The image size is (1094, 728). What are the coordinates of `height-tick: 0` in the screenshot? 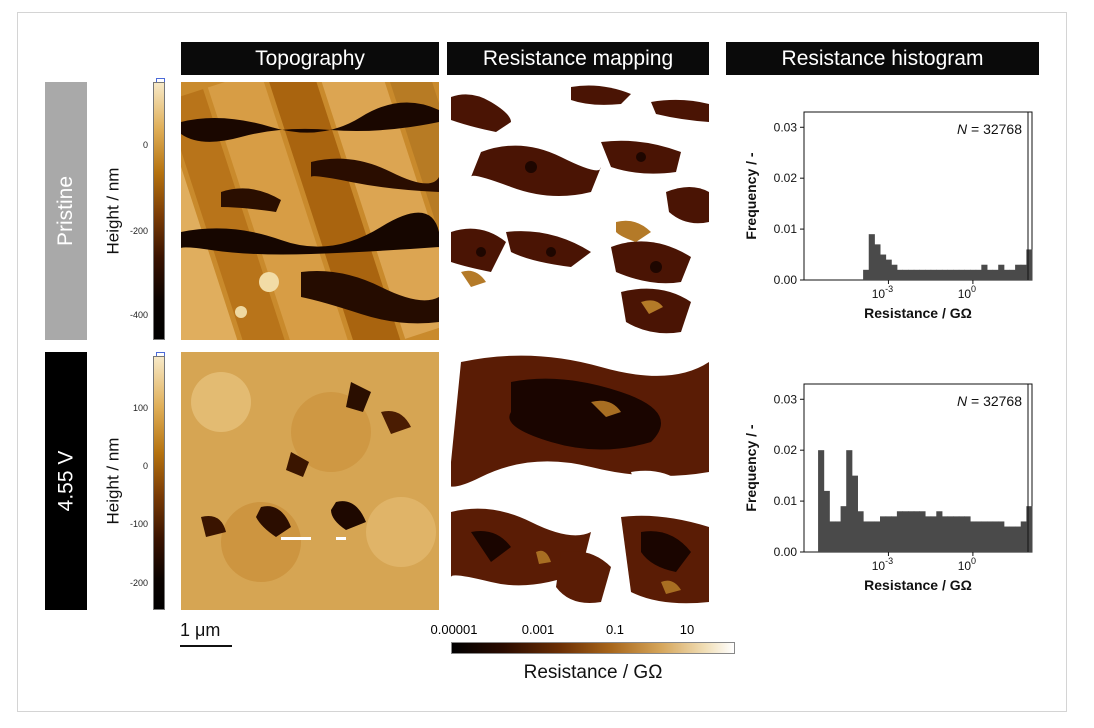 It's located at (145, 145).